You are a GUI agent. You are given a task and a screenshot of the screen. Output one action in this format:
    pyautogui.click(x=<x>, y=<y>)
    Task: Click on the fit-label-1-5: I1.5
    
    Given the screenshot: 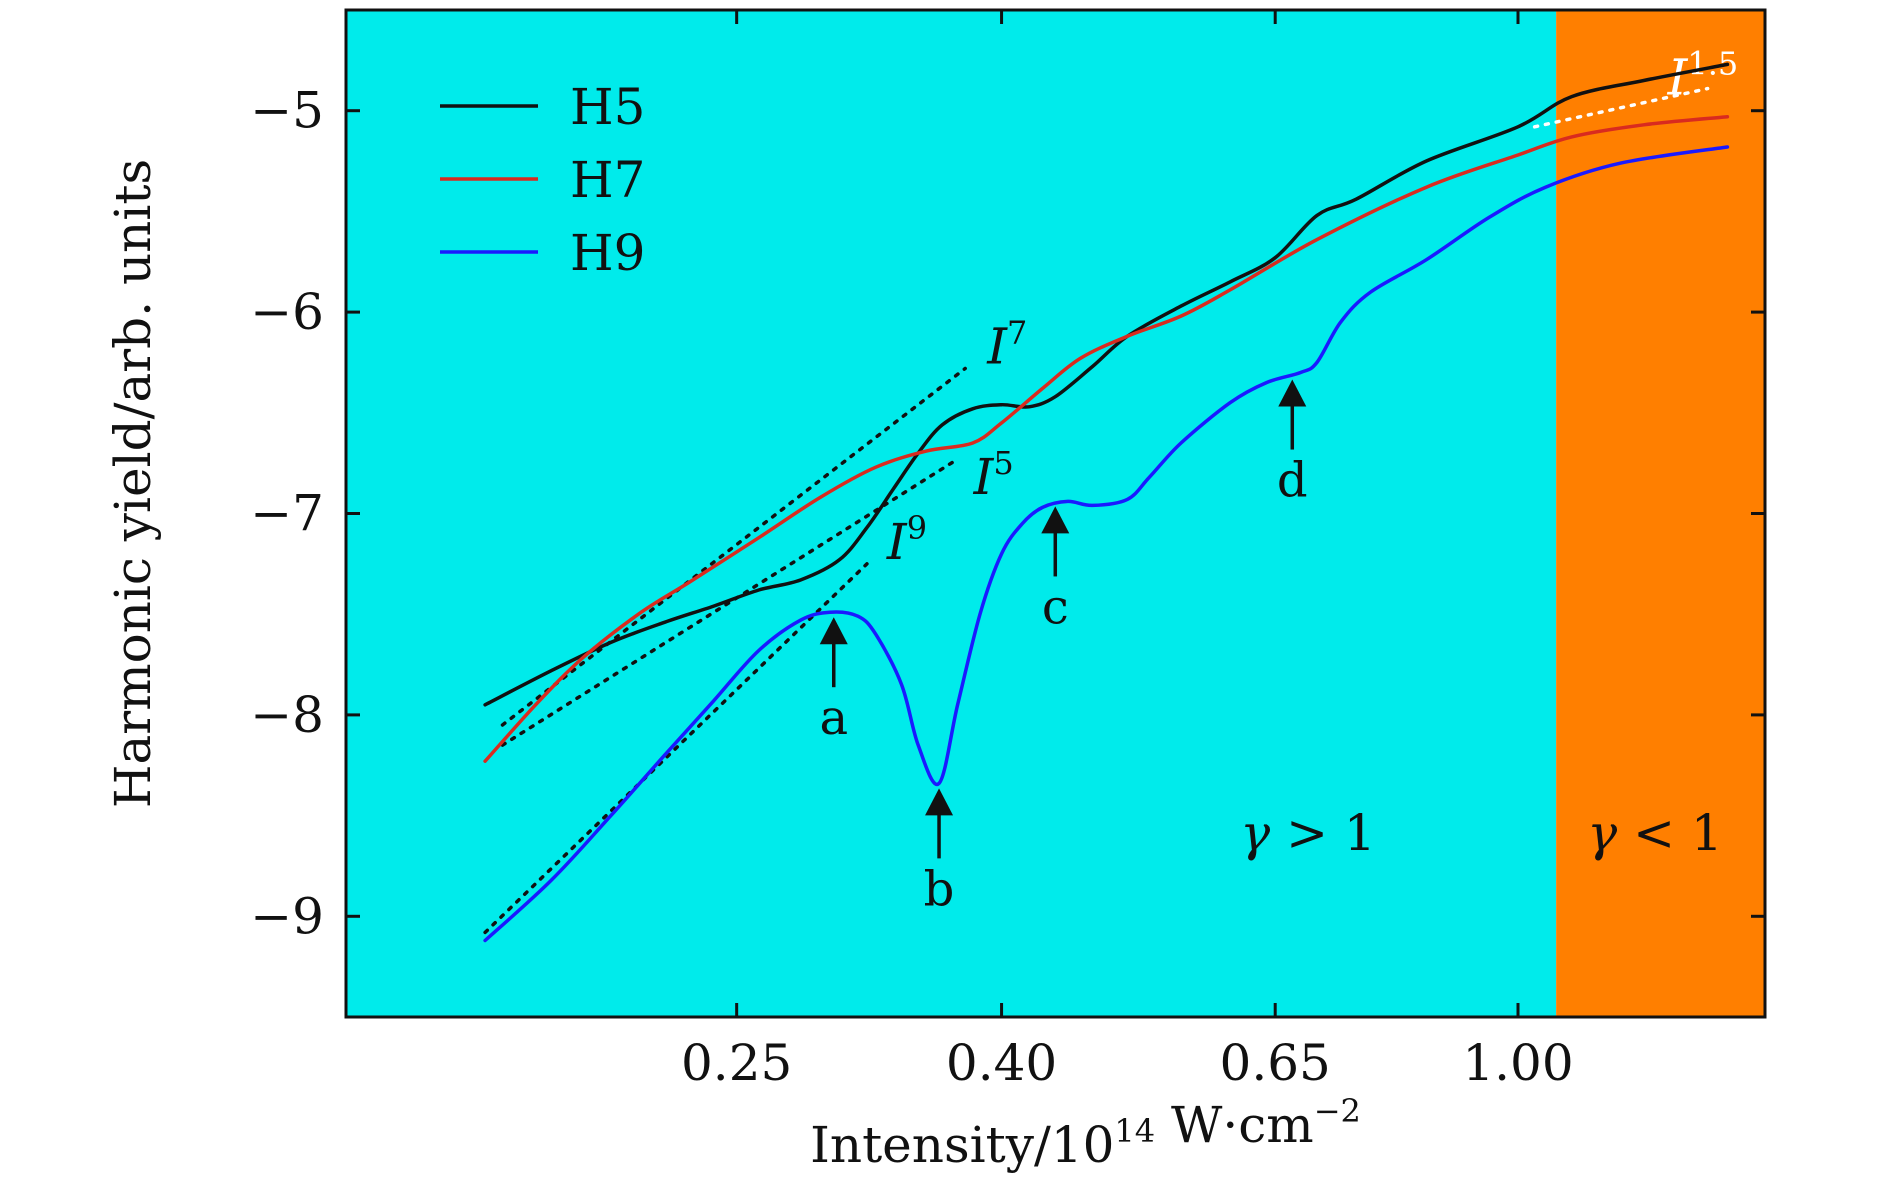 What is the action you would take?
    pyautogui.click(x=1703, y=76)
    